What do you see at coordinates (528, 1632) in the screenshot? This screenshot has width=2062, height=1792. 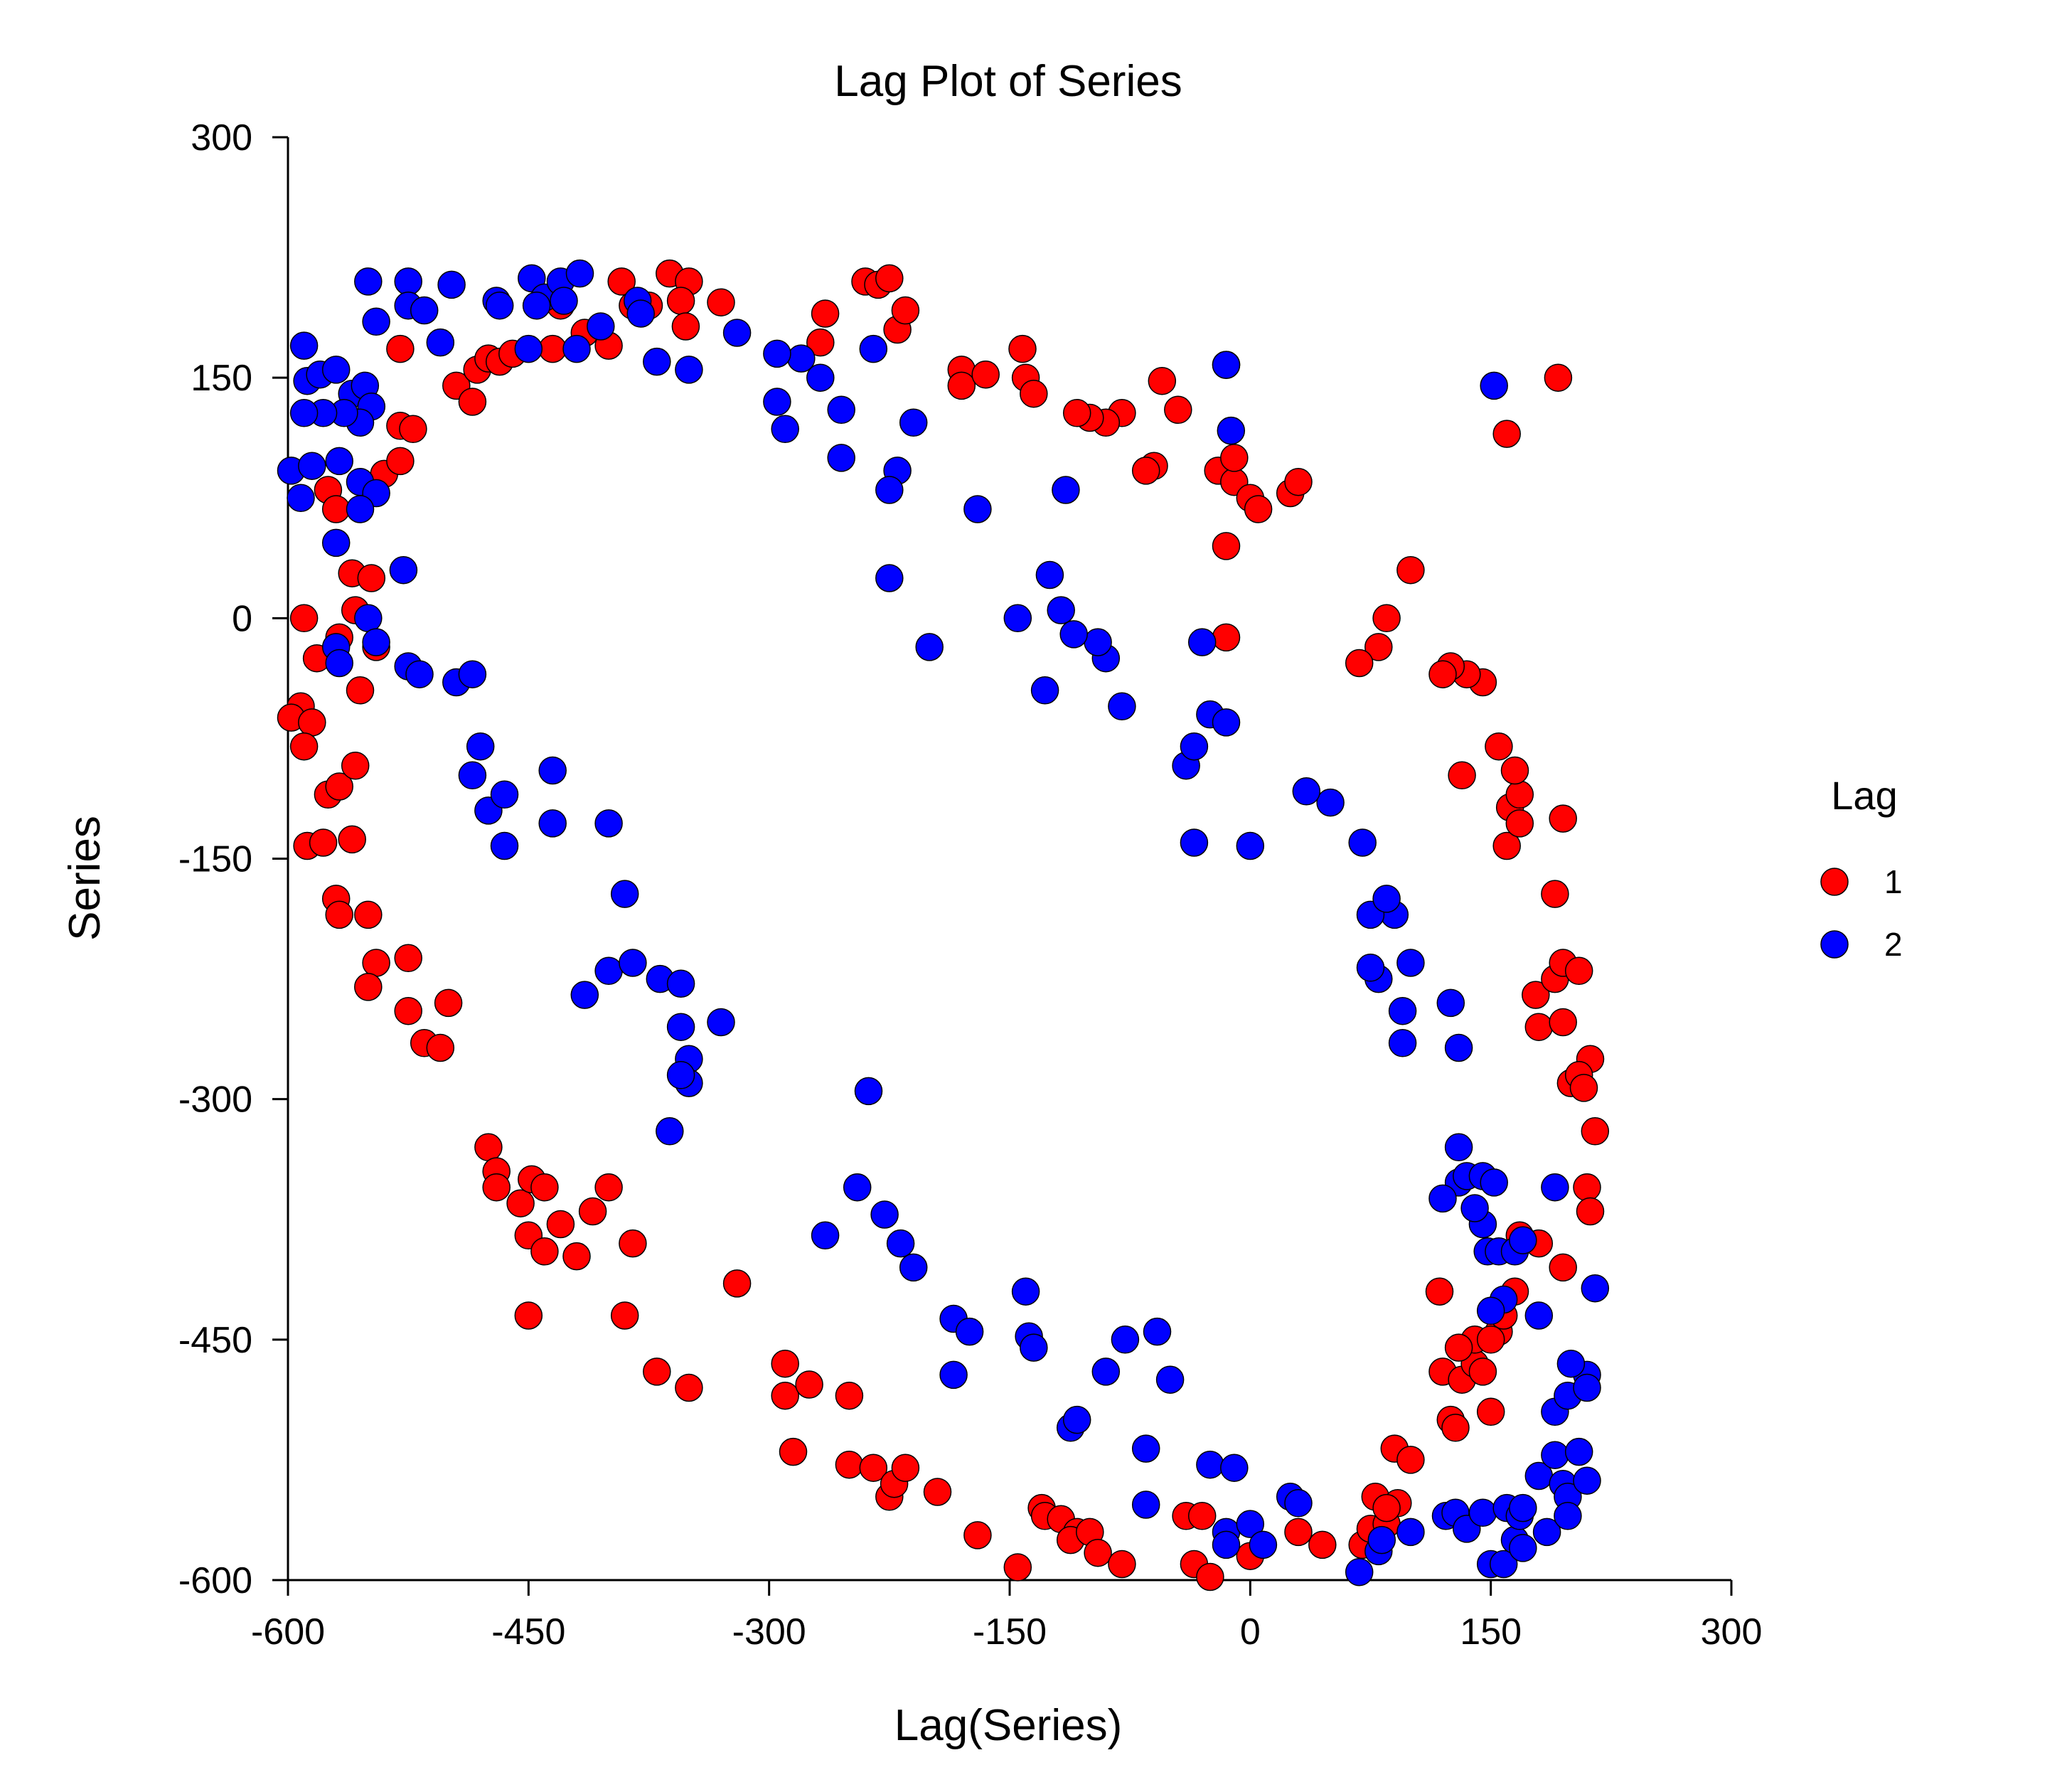 I see `x-tick-label: -450` at bounding box center [528, 1632].